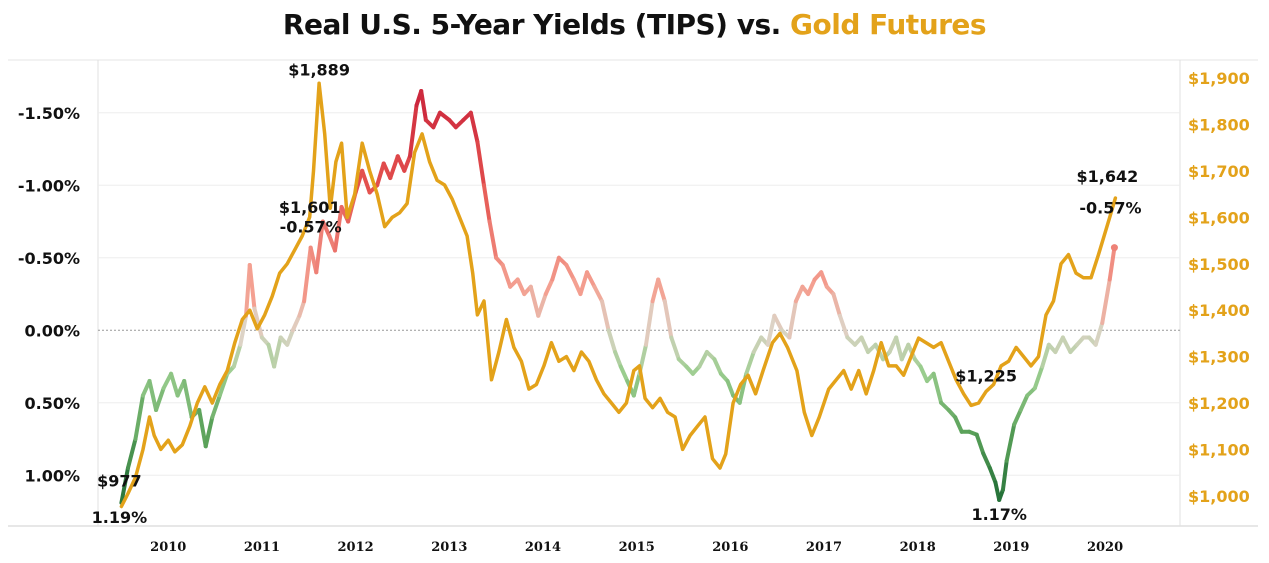 The height and width of the screenshot is (563, 1269). What do you see at coordinates (918, 547) in the screenshot?
I see `x-tick-label: 2018` at bounding box center [918, 547].